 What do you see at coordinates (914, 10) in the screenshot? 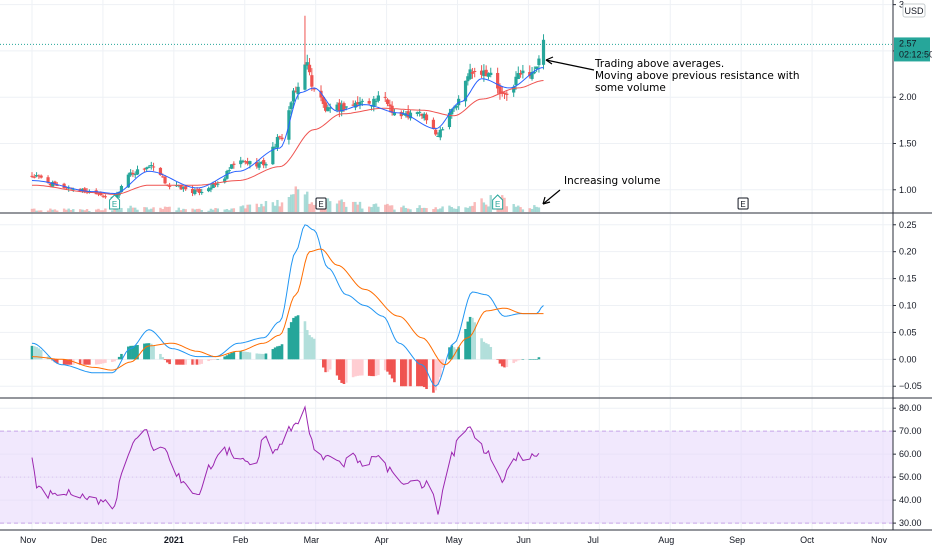
I see `currency-badge` at bounding box center [914, 10].